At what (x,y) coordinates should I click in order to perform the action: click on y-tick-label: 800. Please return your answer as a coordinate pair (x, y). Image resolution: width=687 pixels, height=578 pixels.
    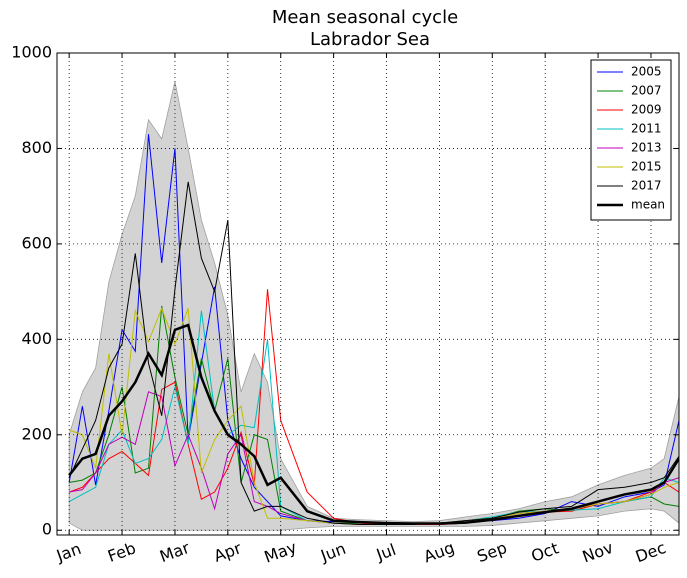
    Looking at the image, I should click on (36, 147).